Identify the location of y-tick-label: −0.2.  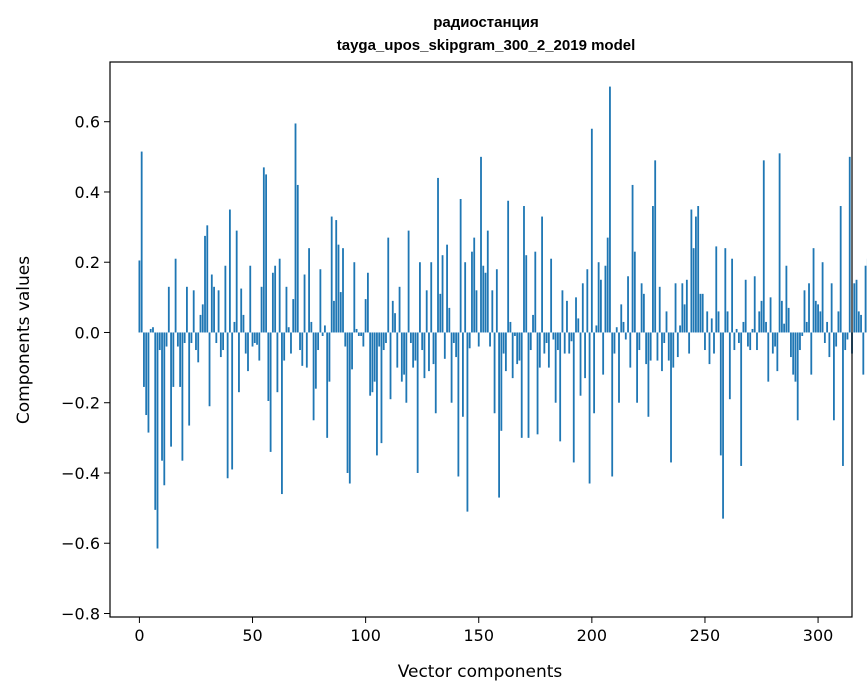
(80, 403).